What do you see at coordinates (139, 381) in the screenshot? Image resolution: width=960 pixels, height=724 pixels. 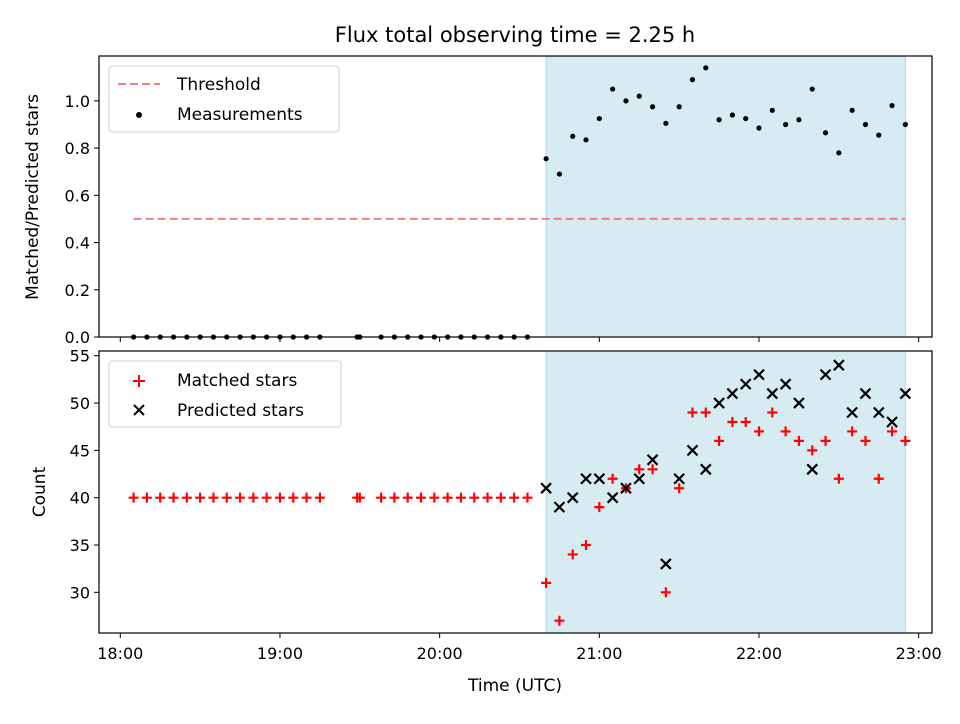 I see `matched-legend-marker` at bounding box center [139, 381].